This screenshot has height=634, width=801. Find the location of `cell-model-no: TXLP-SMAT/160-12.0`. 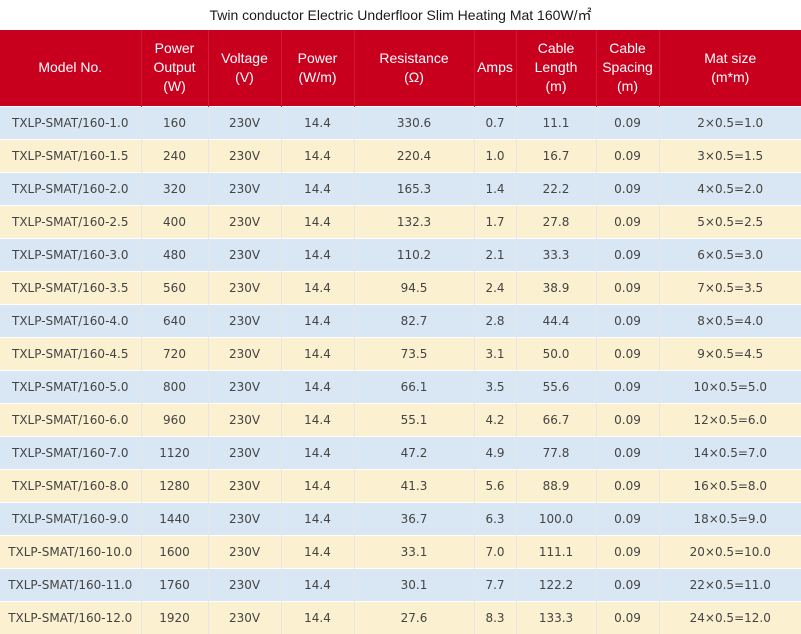

cell-model-no: TXLP-SMAT/160-12.0 is located at coordinates (70, 617).